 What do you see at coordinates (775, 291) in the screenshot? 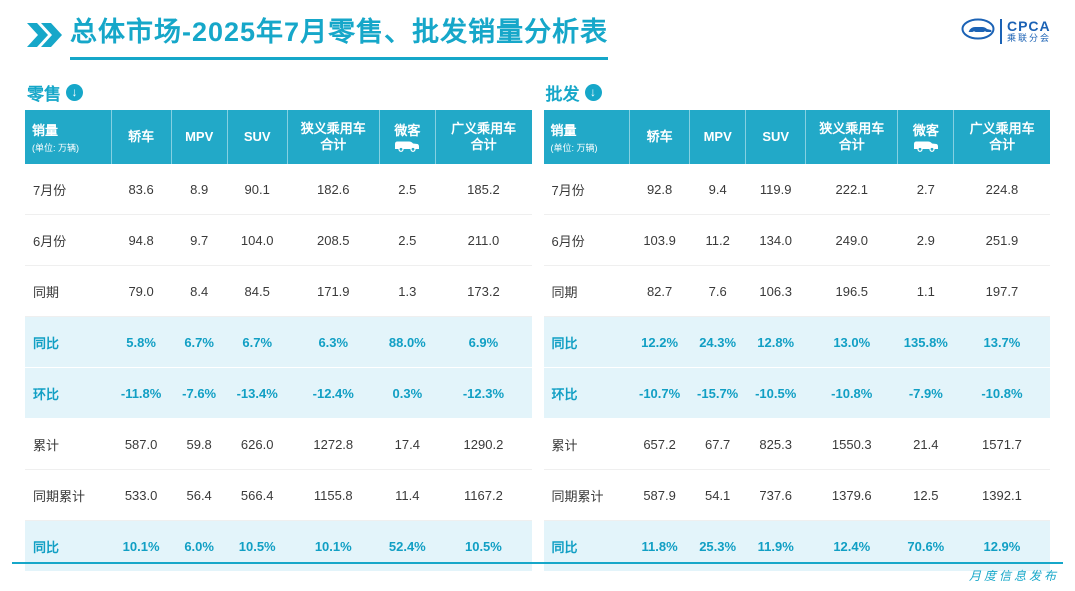
I see `cell-prev-year-suv: 106.3` at bounding box center [775, 291].